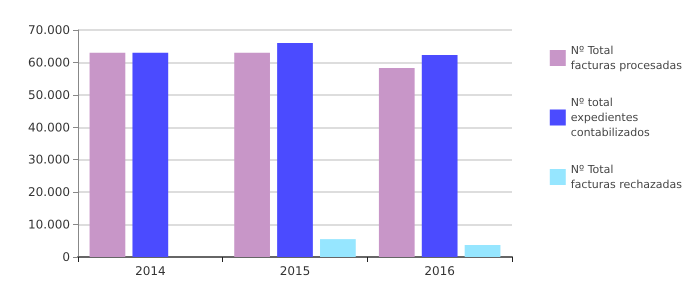  I want to click on legend-label: Nº Total facturas procesadas, so click(626, 58).